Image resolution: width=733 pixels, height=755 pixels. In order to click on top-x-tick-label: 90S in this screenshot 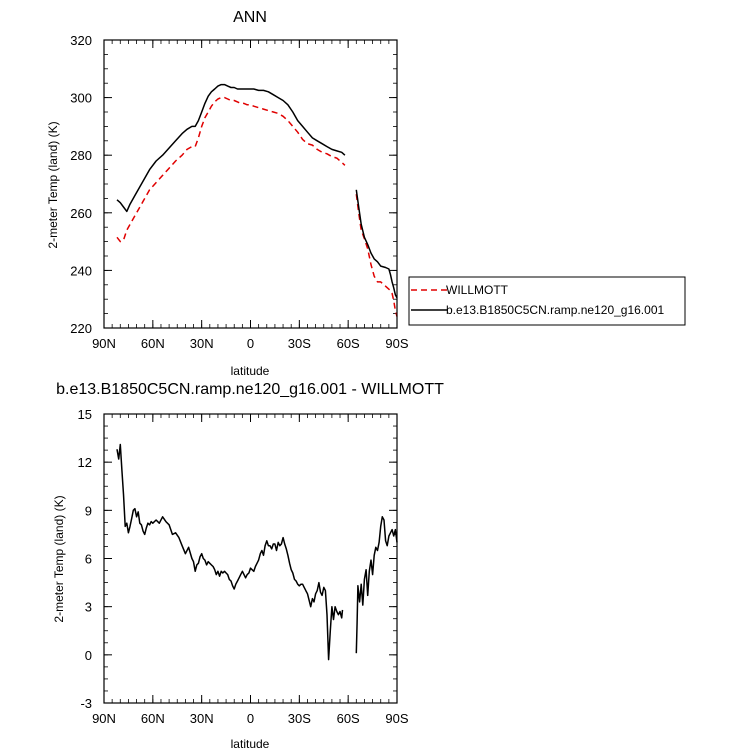, I will do `click(396, 343)`.